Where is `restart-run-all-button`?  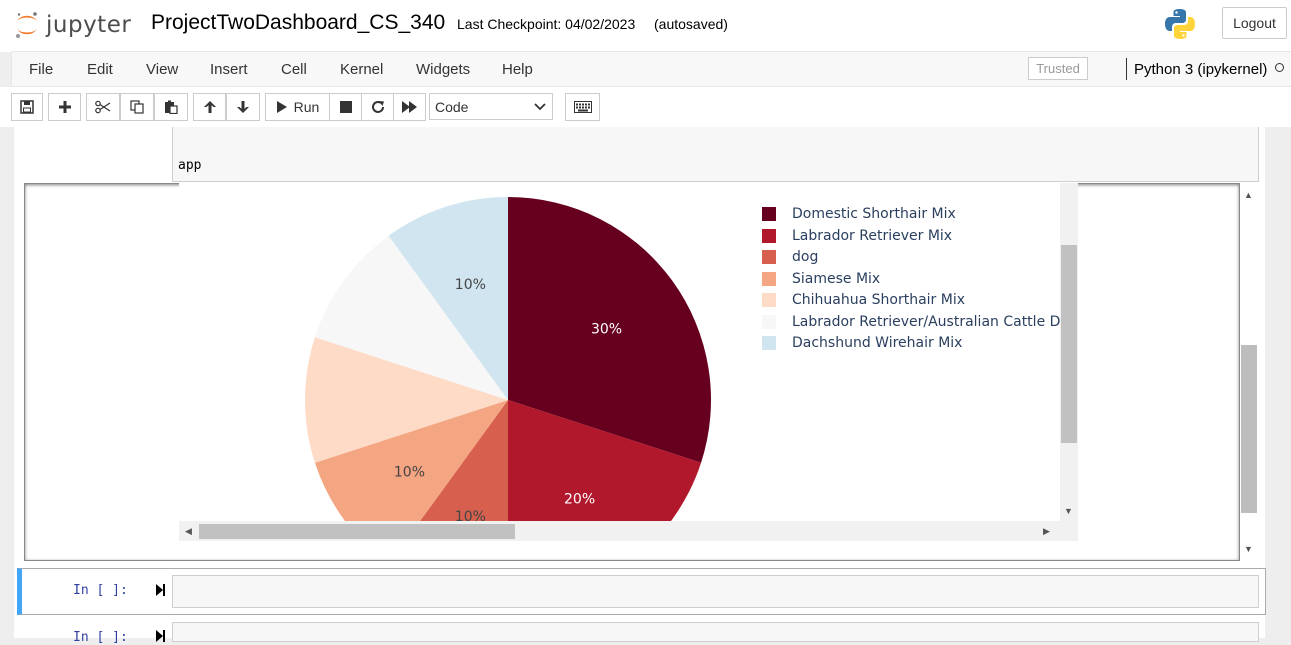
restart-run-all-button is located at coordinates (409, 107).